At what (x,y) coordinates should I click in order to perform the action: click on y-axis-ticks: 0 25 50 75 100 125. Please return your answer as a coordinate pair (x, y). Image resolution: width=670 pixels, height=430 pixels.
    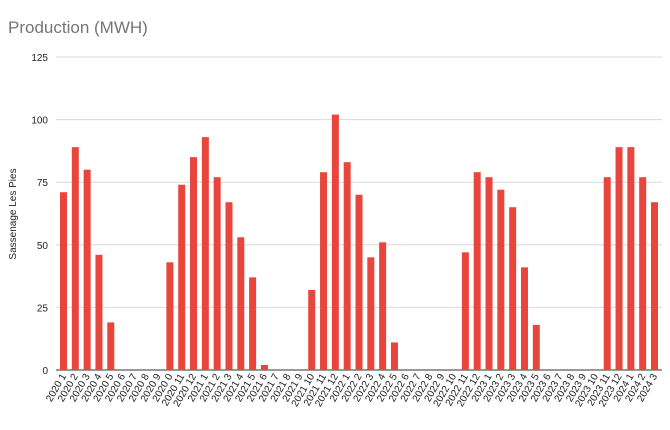
    Looking at the image, I should click on (39, 215).